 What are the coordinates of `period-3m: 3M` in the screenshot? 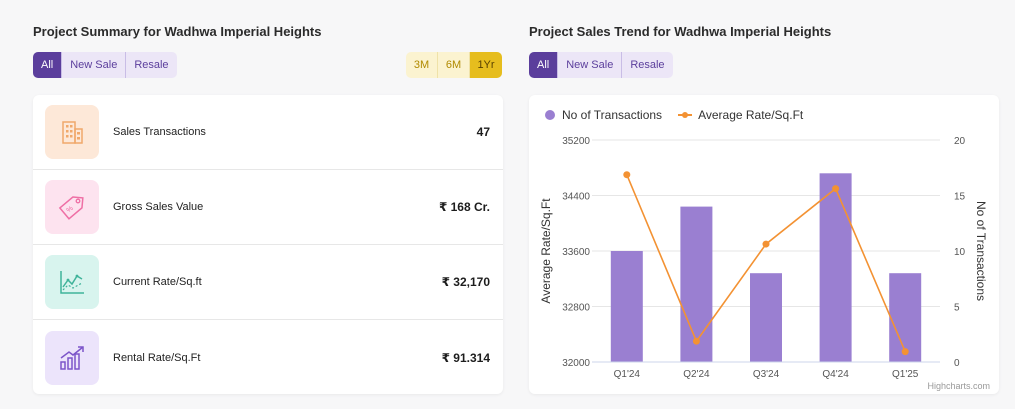 It's located at (422, 65).